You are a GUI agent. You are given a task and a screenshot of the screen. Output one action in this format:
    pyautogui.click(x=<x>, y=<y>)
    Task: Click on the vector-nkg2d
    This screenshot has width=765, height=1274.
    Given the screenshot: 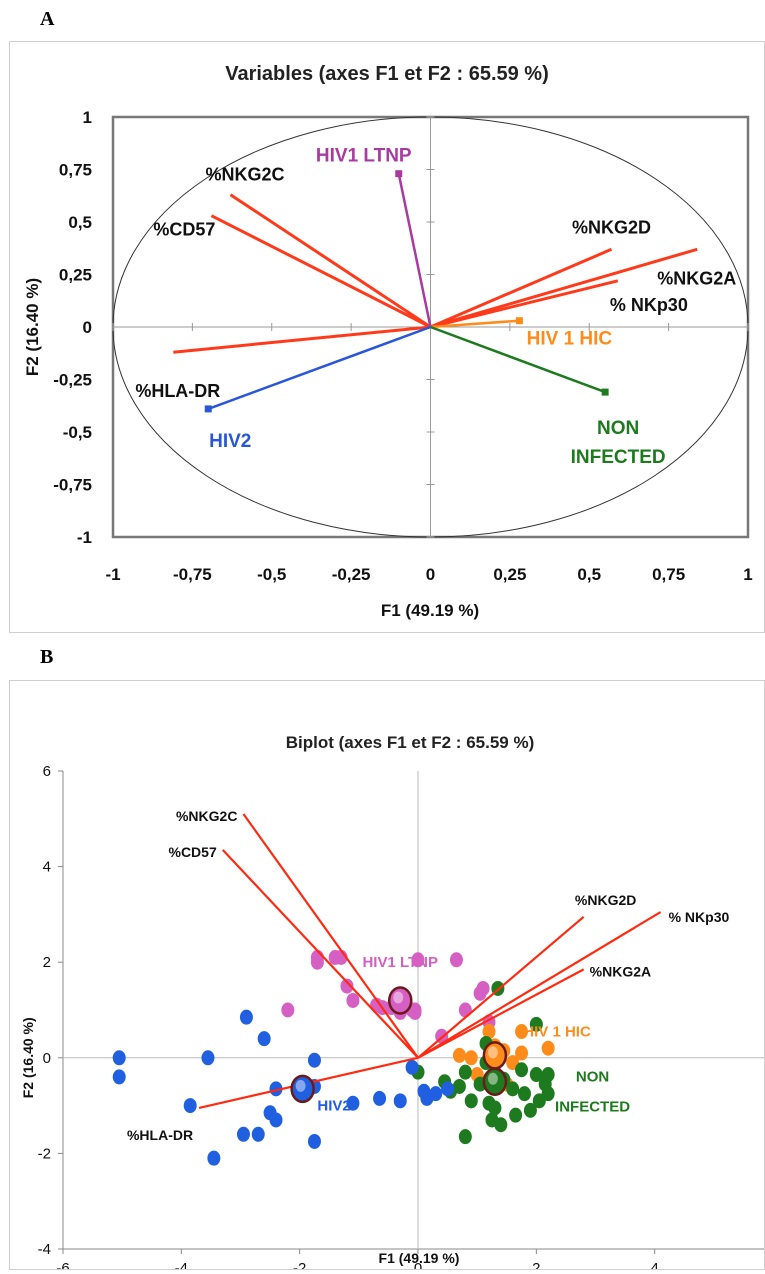 What is the action you would take?
    pyautogui.click(x=501, y=987)
    